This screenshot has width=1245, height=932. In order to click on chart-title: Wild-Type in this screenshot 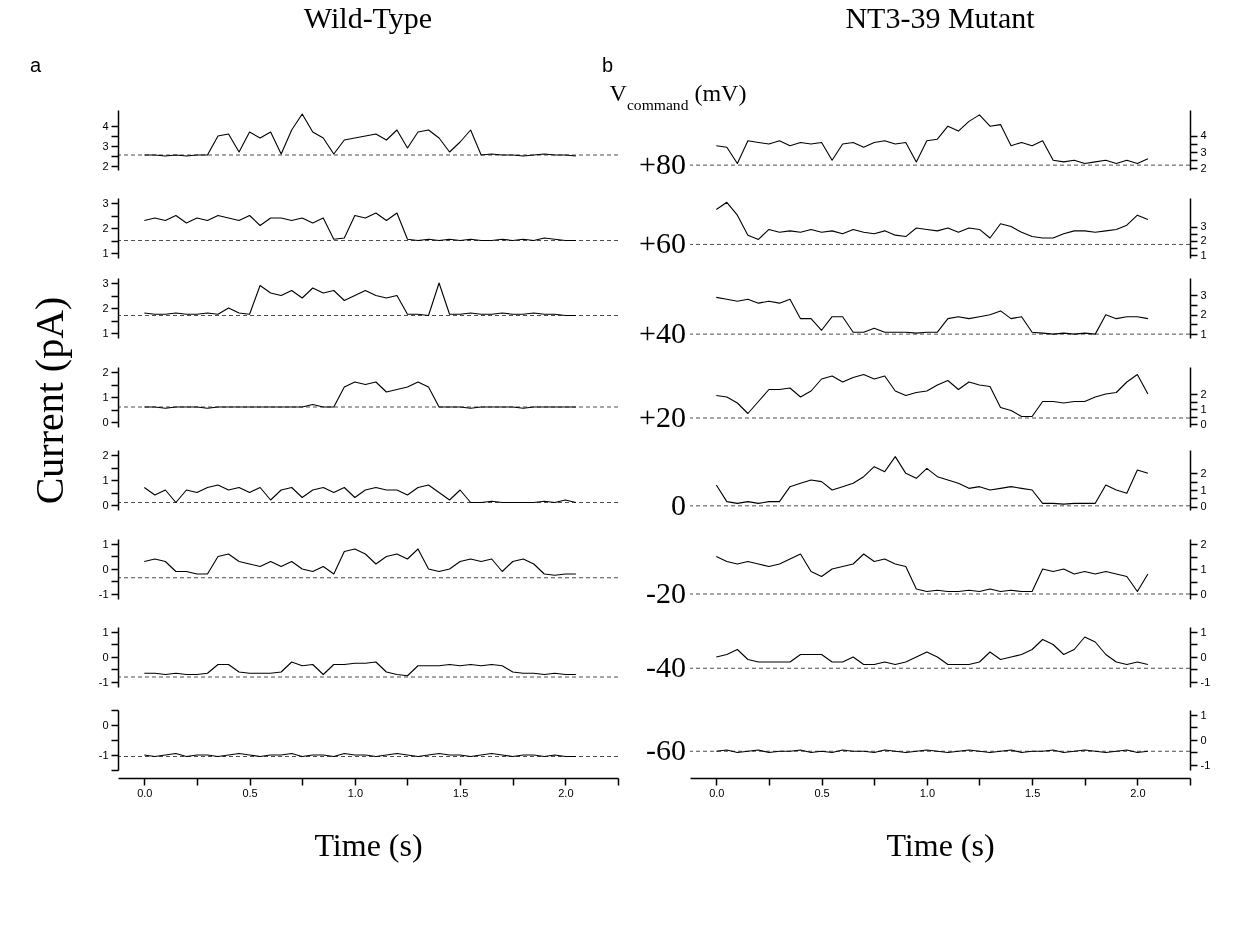, I will do `click(368, 17)`.